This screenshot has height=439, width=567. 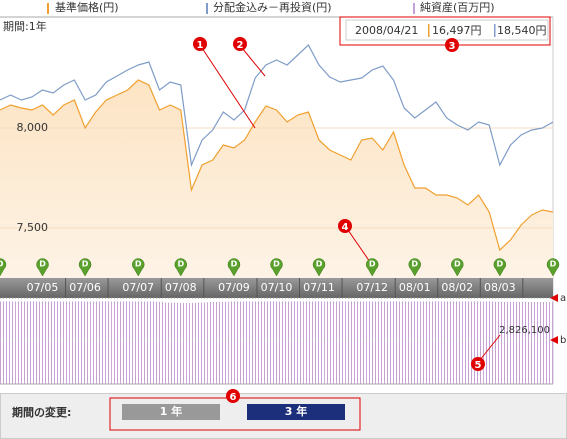 I want to click on x-tick-label: 08/01, so click(x=415, y=287).